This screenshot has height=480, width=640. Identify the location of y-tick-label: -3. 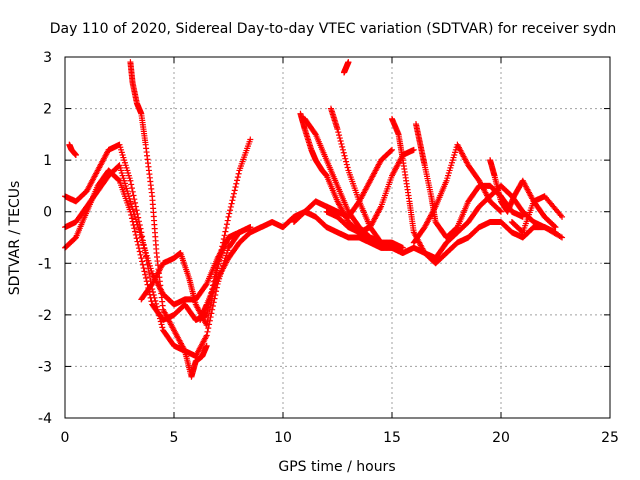
(45, 367).